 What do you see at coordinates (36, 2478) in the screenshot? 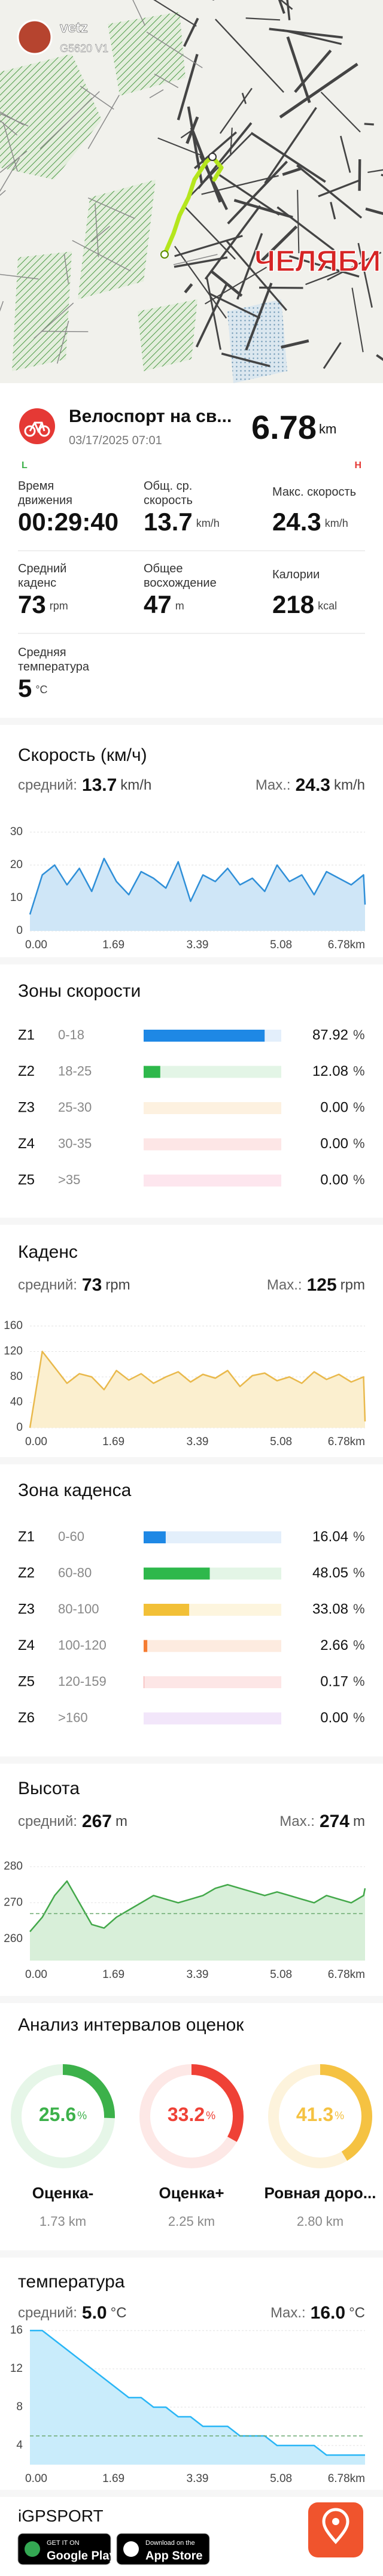
I see `x-tick-label: 0.00` at bounding box center [36, 2478].